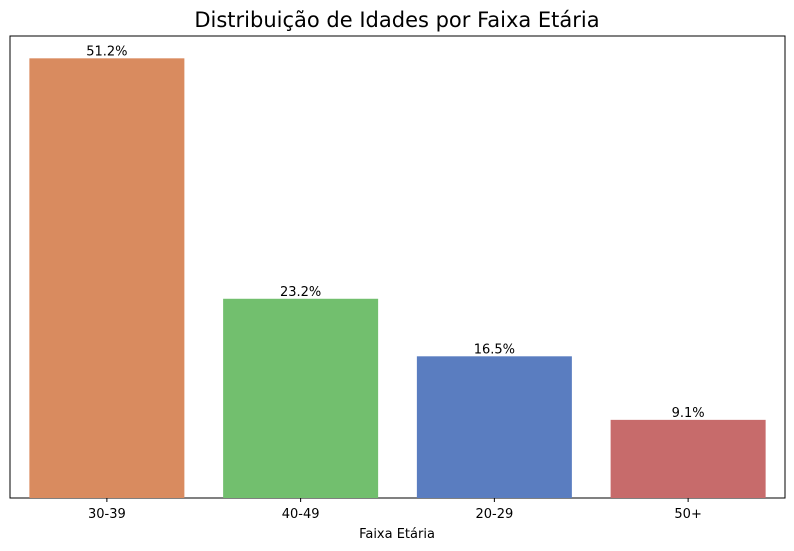 This screenshot has width=794, height=551. What do you see at coordinates (301, 514) in the screenshot?
I see `x-tick-label-40-49: 40-49` at bounding box center [301, 514].